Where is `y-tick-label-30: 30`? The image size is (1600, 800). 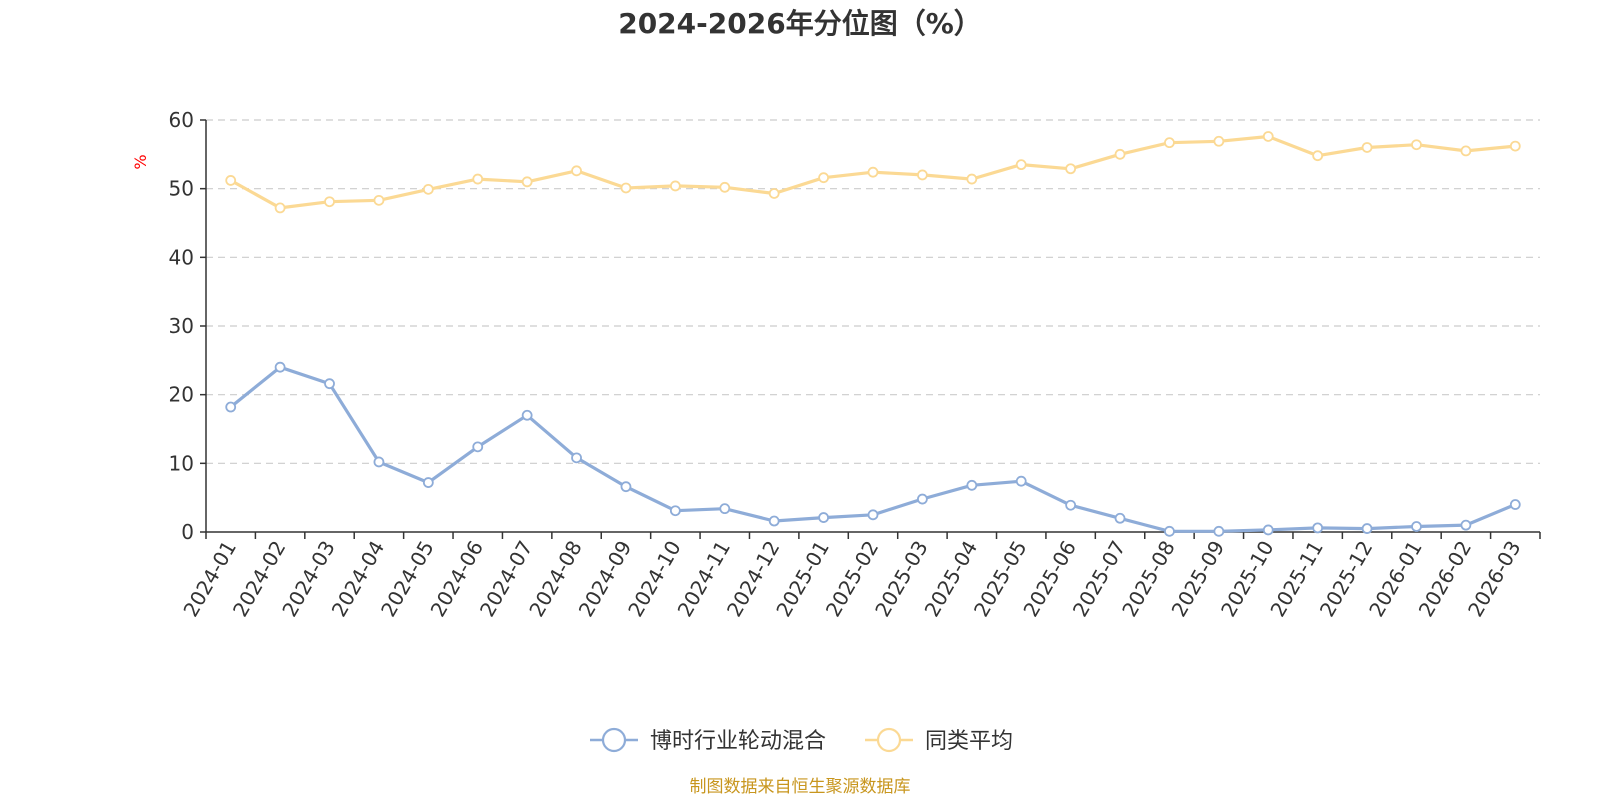 y-tick-label-30: 30 is located at coordinates (181, 326).